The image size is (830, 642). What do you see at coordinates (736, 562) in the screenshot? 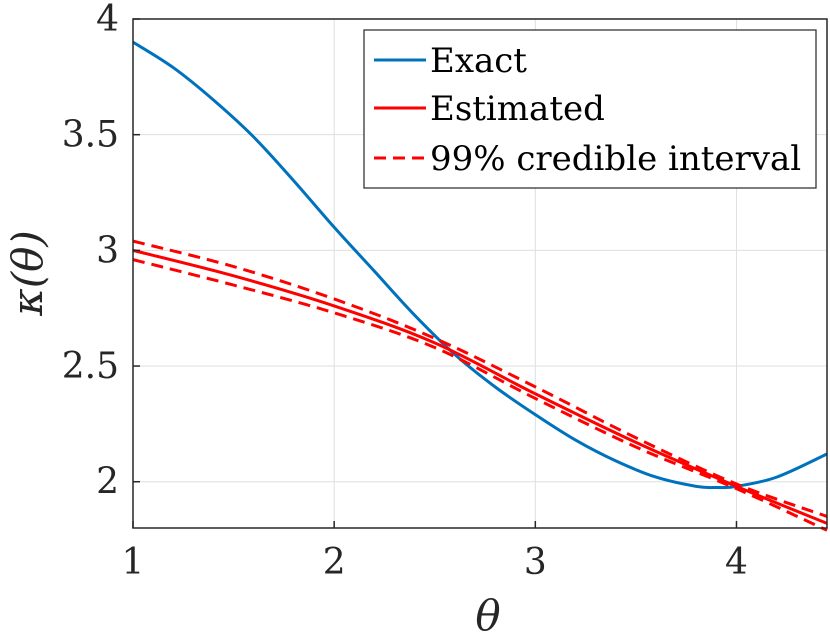
I see `x-tick-label-3: 4` at bounding box center [736, 562].